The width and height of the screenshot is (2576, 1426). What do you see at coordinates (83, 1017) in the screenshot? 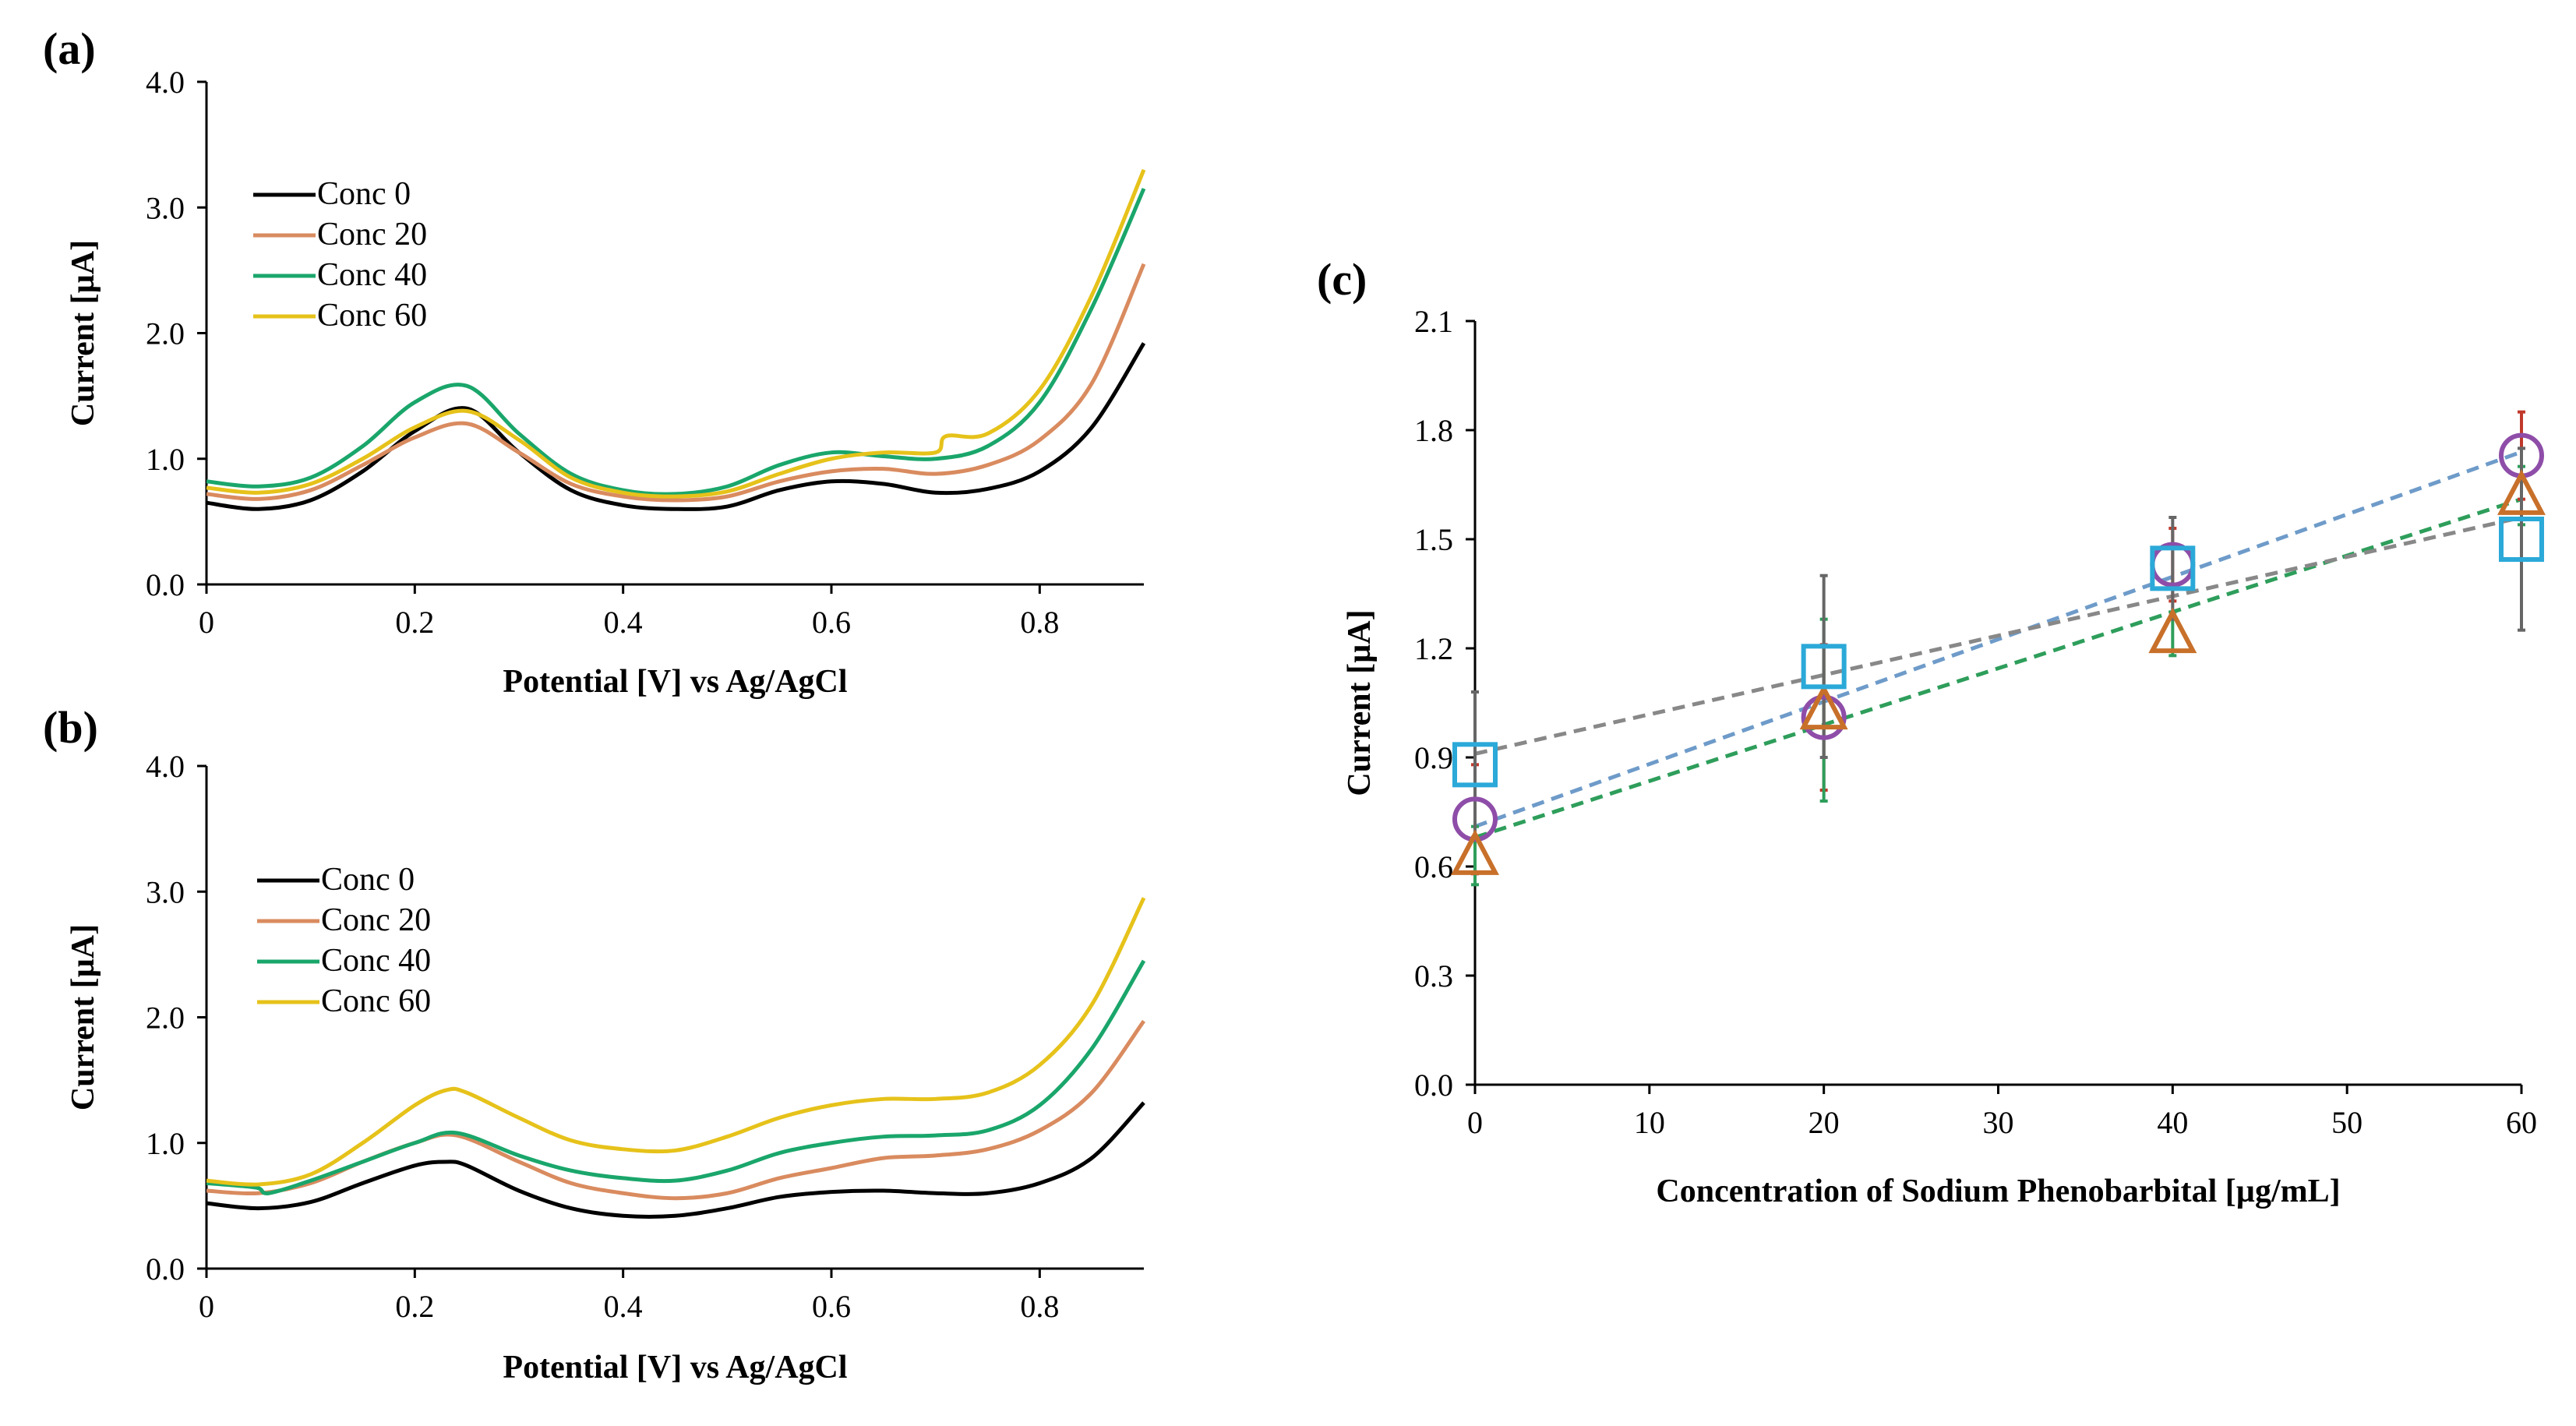
I see `panel-b-y-axis-label: Current [µA]` at bounding box center [83, 1017].